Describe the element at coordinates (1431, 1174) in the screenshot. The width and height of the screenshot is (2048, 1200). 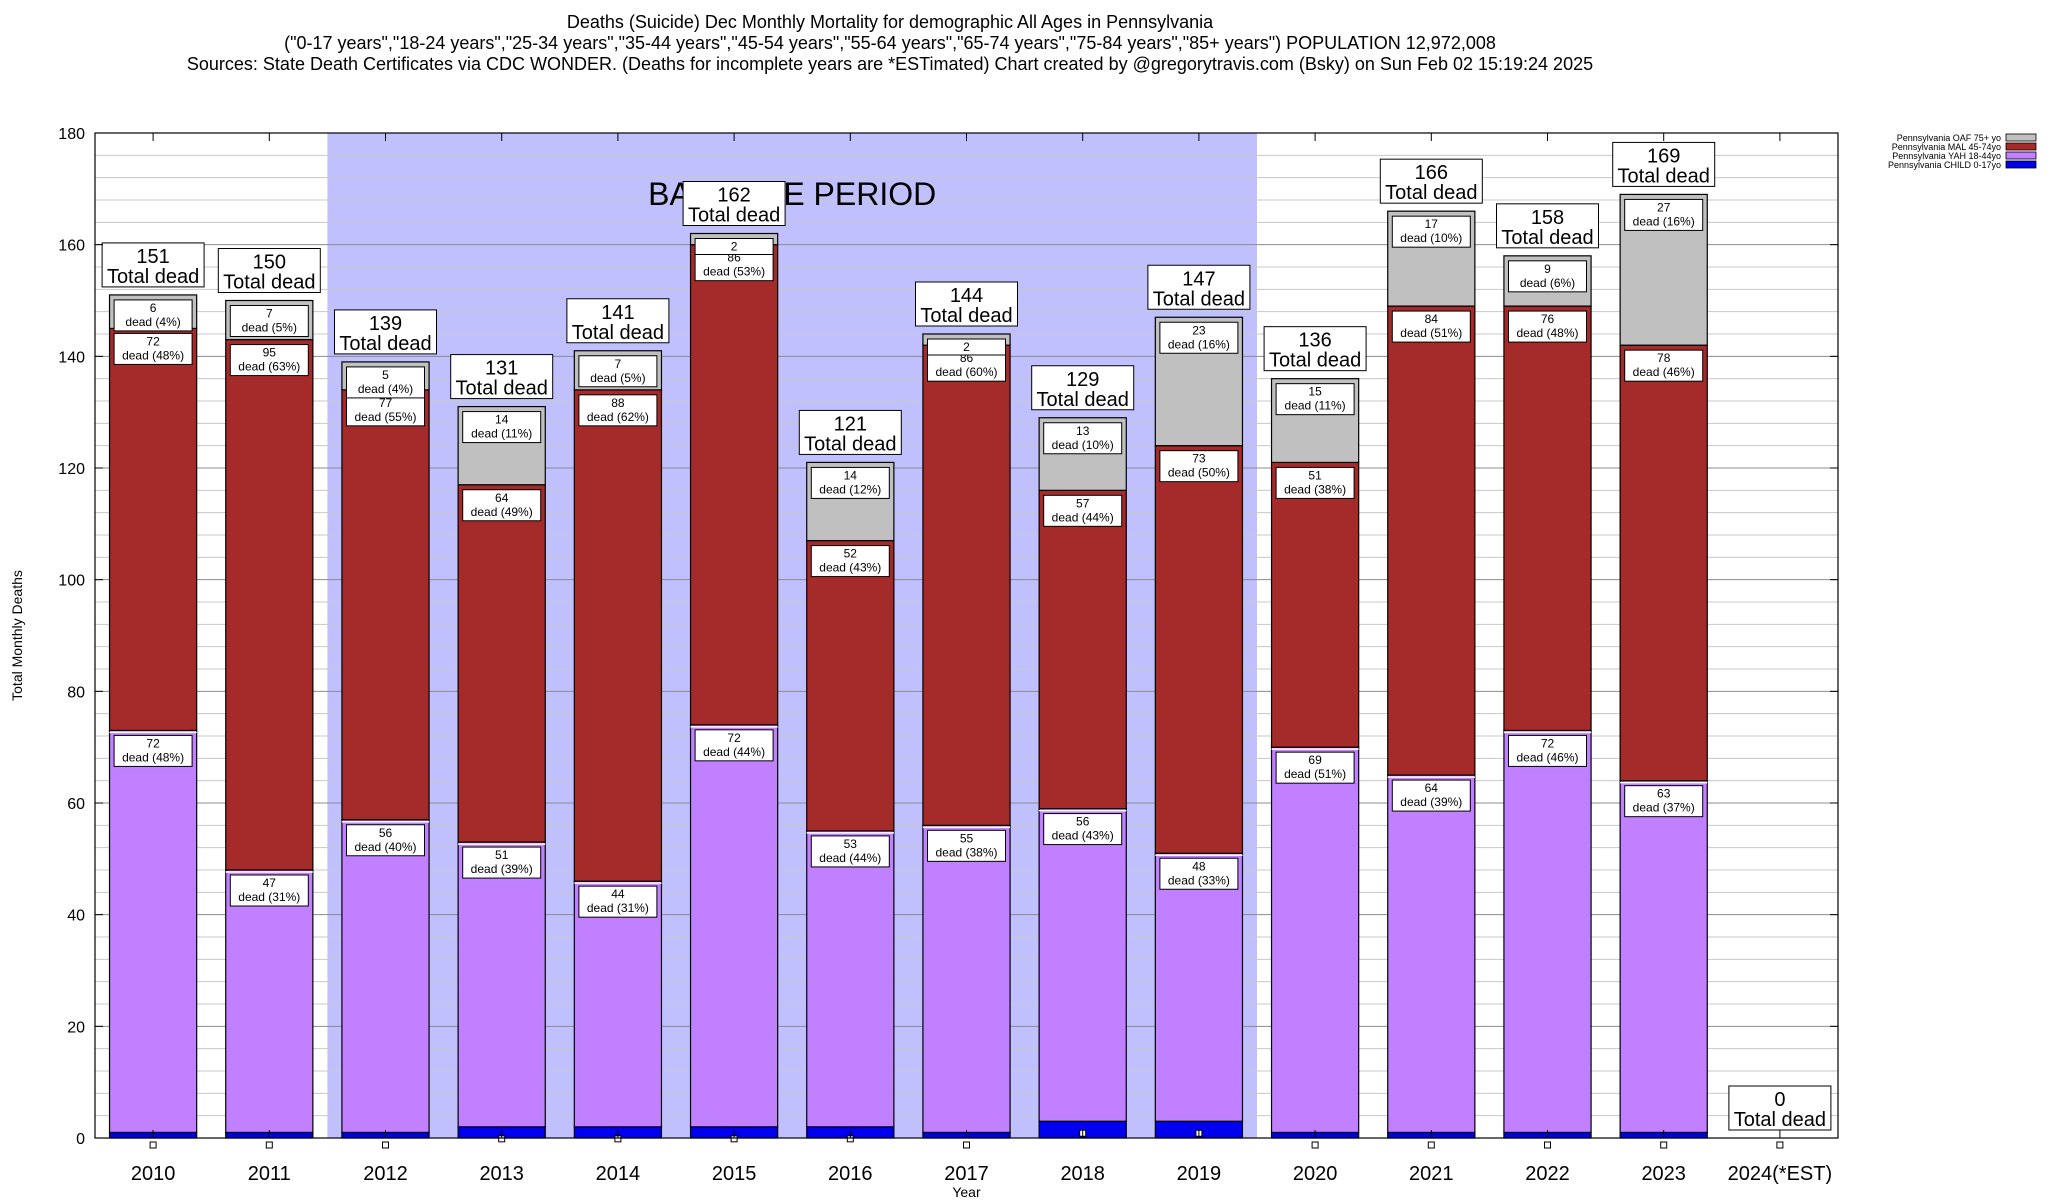
I see `x-tick-label: 2021` at that location.